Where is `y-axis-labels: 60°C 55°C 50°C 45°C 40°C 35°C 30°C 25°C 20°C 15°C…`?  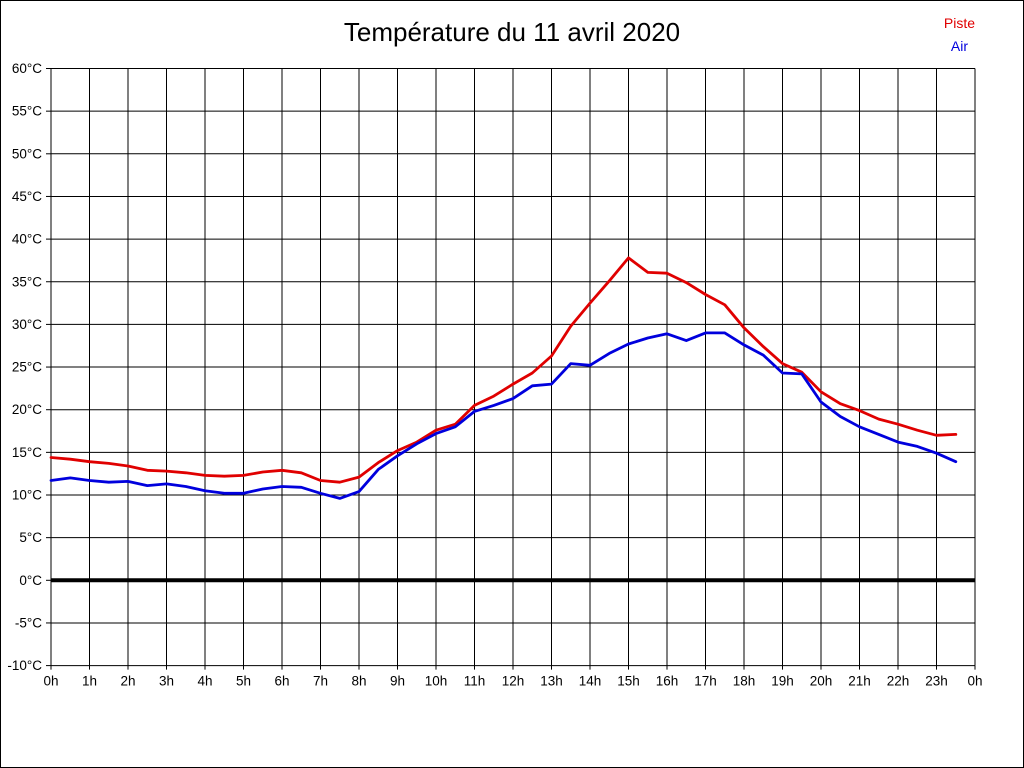 y-axis-labels: 60°C 55°C 50°C 45°C 40°C 35°C 30°C 25°C 20°C 15°C… is located at coordinates (24, 367).